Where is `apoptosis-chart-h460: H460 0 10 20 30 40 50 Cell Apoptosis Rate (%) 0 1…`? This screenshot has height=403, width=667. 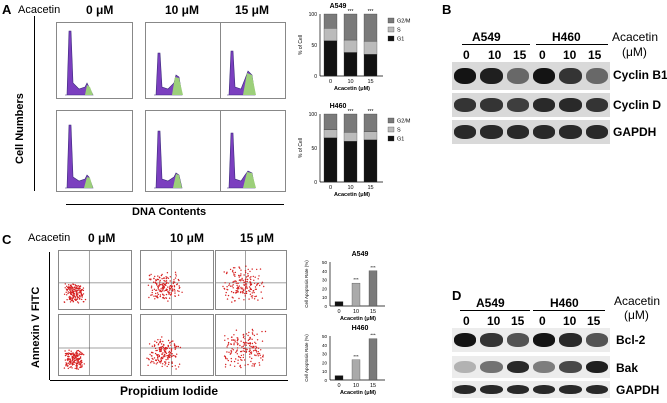 apoptosis-chart-h460: H460 0 10 20 30 40 50 Cell Apoptosis Rate (%) 0 1… is located at coordinates (356, 360).